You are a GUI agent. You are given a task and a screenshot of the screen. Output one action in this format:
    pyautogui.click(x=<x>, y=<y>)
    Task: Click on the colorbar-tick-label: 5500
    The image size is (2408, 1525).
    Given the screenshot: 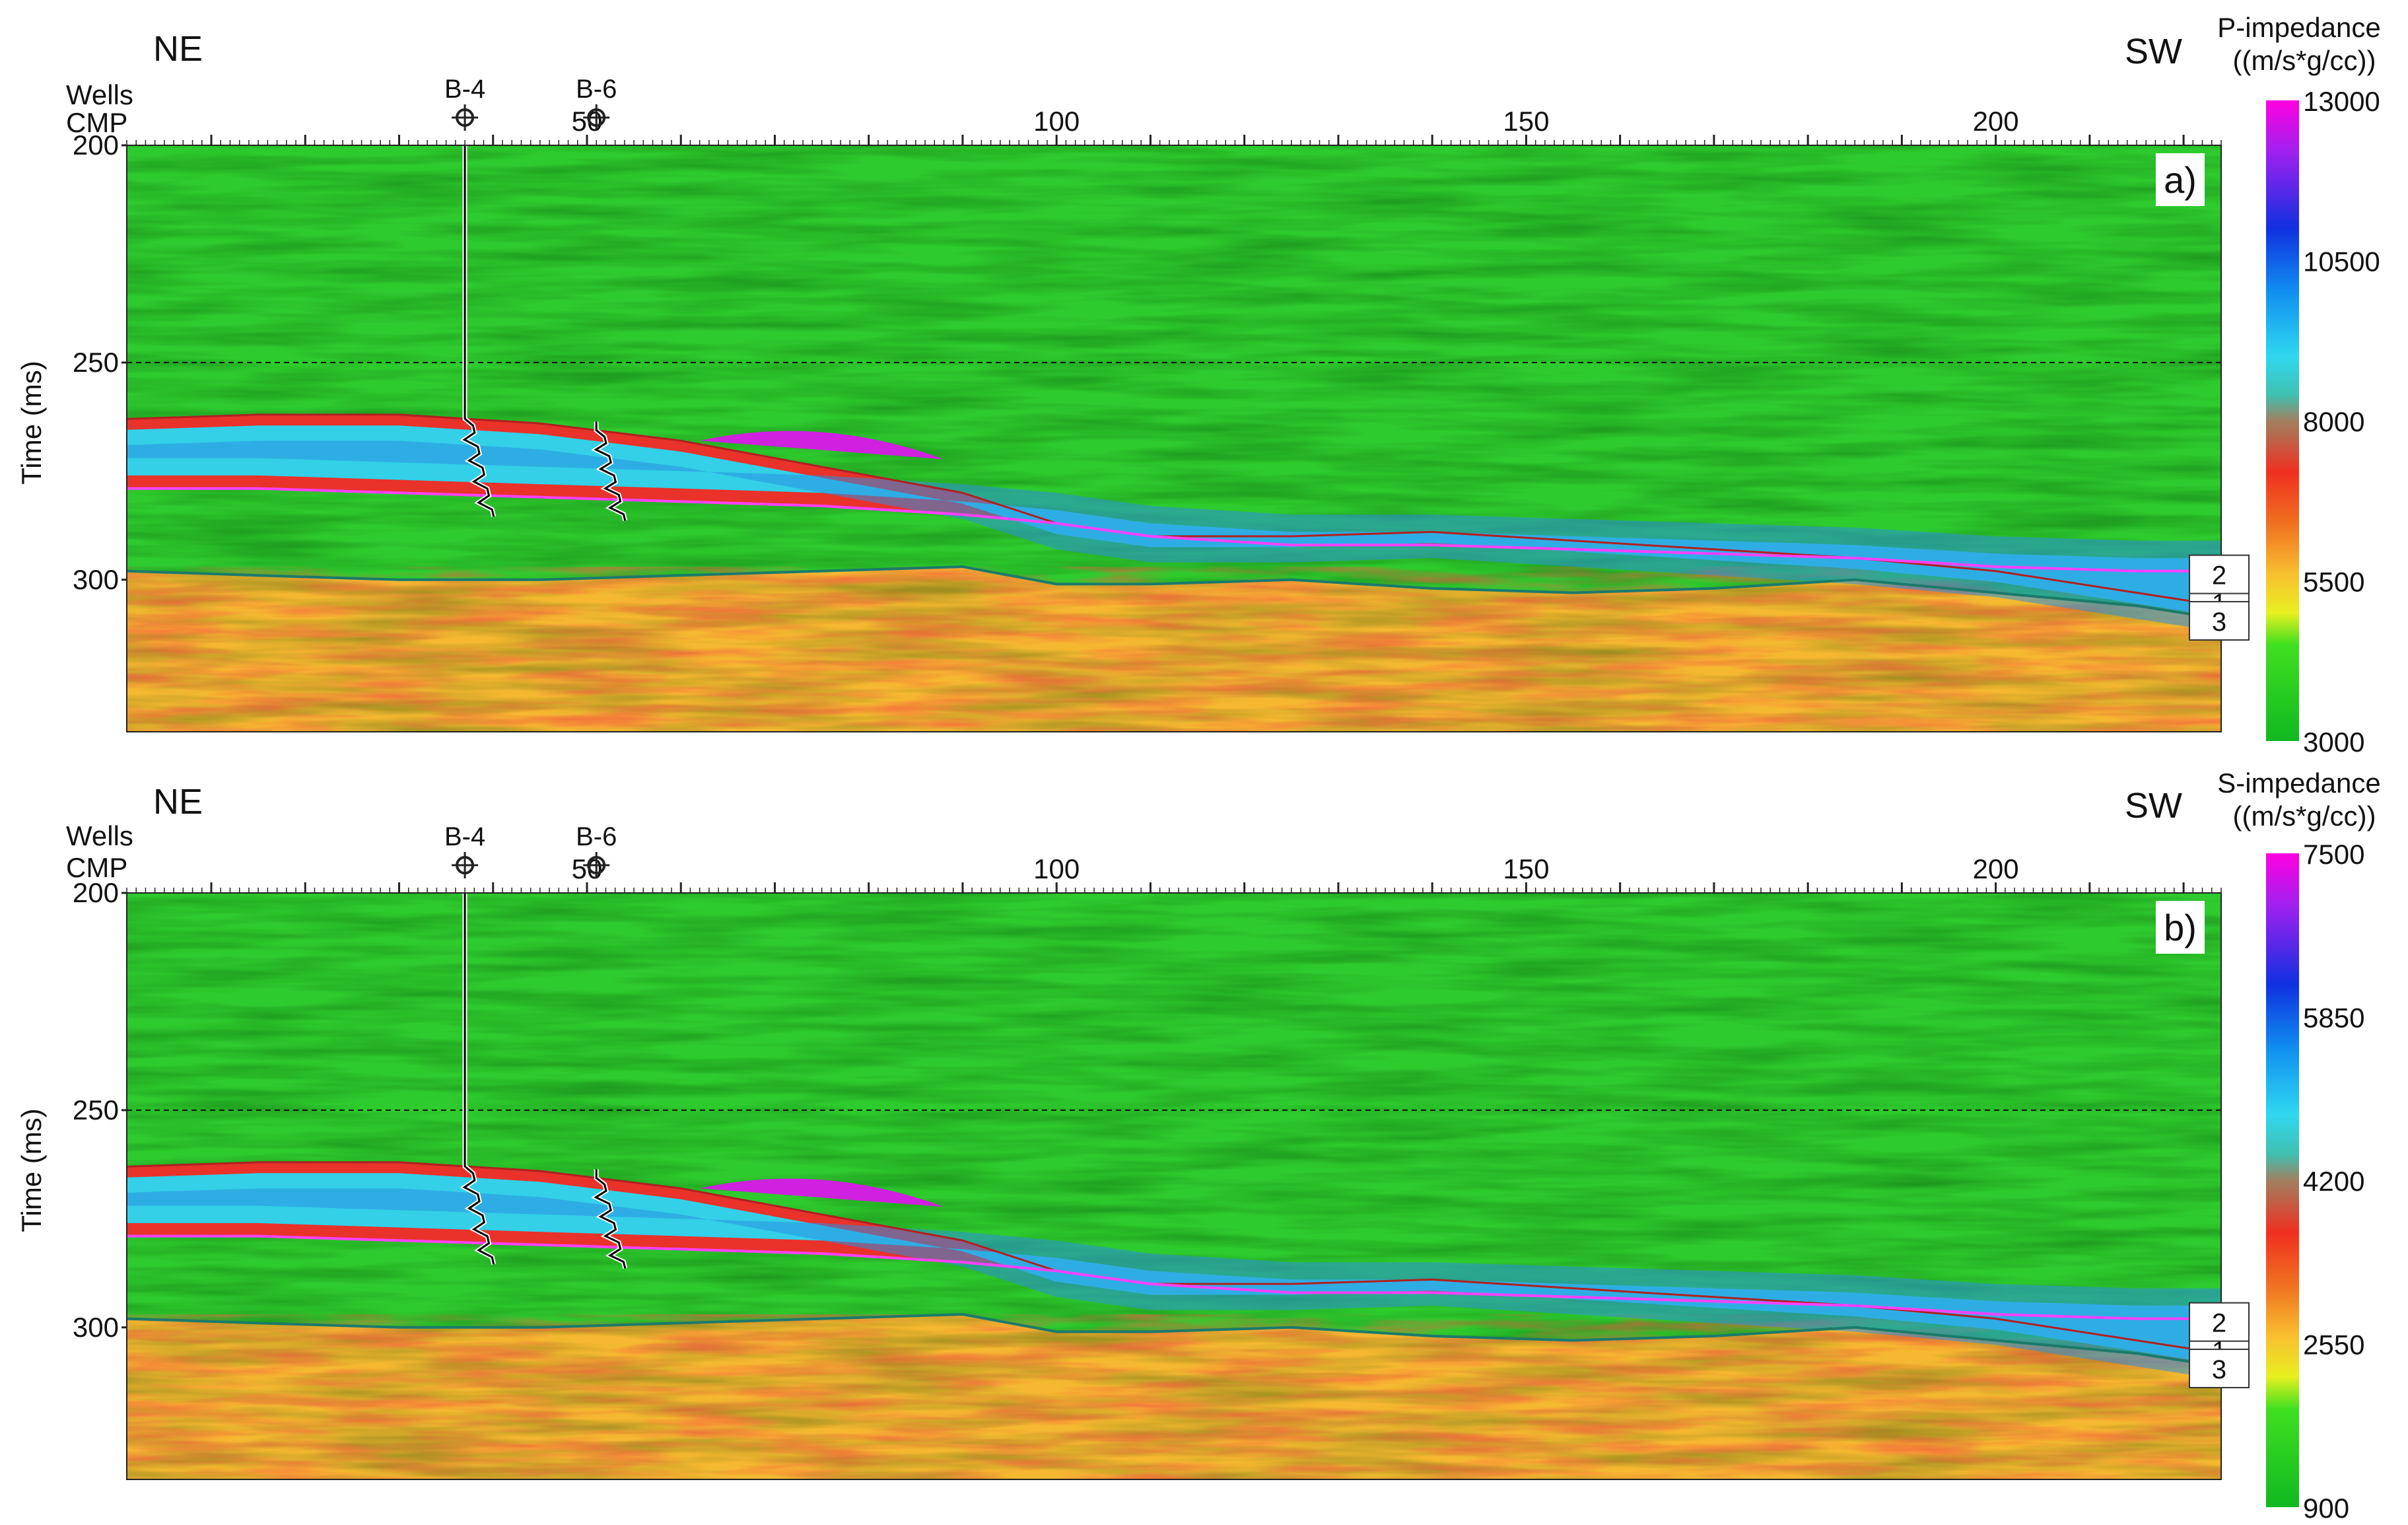 What is the action you would take?
    pyautogui.click(x=2333, y=582)
    